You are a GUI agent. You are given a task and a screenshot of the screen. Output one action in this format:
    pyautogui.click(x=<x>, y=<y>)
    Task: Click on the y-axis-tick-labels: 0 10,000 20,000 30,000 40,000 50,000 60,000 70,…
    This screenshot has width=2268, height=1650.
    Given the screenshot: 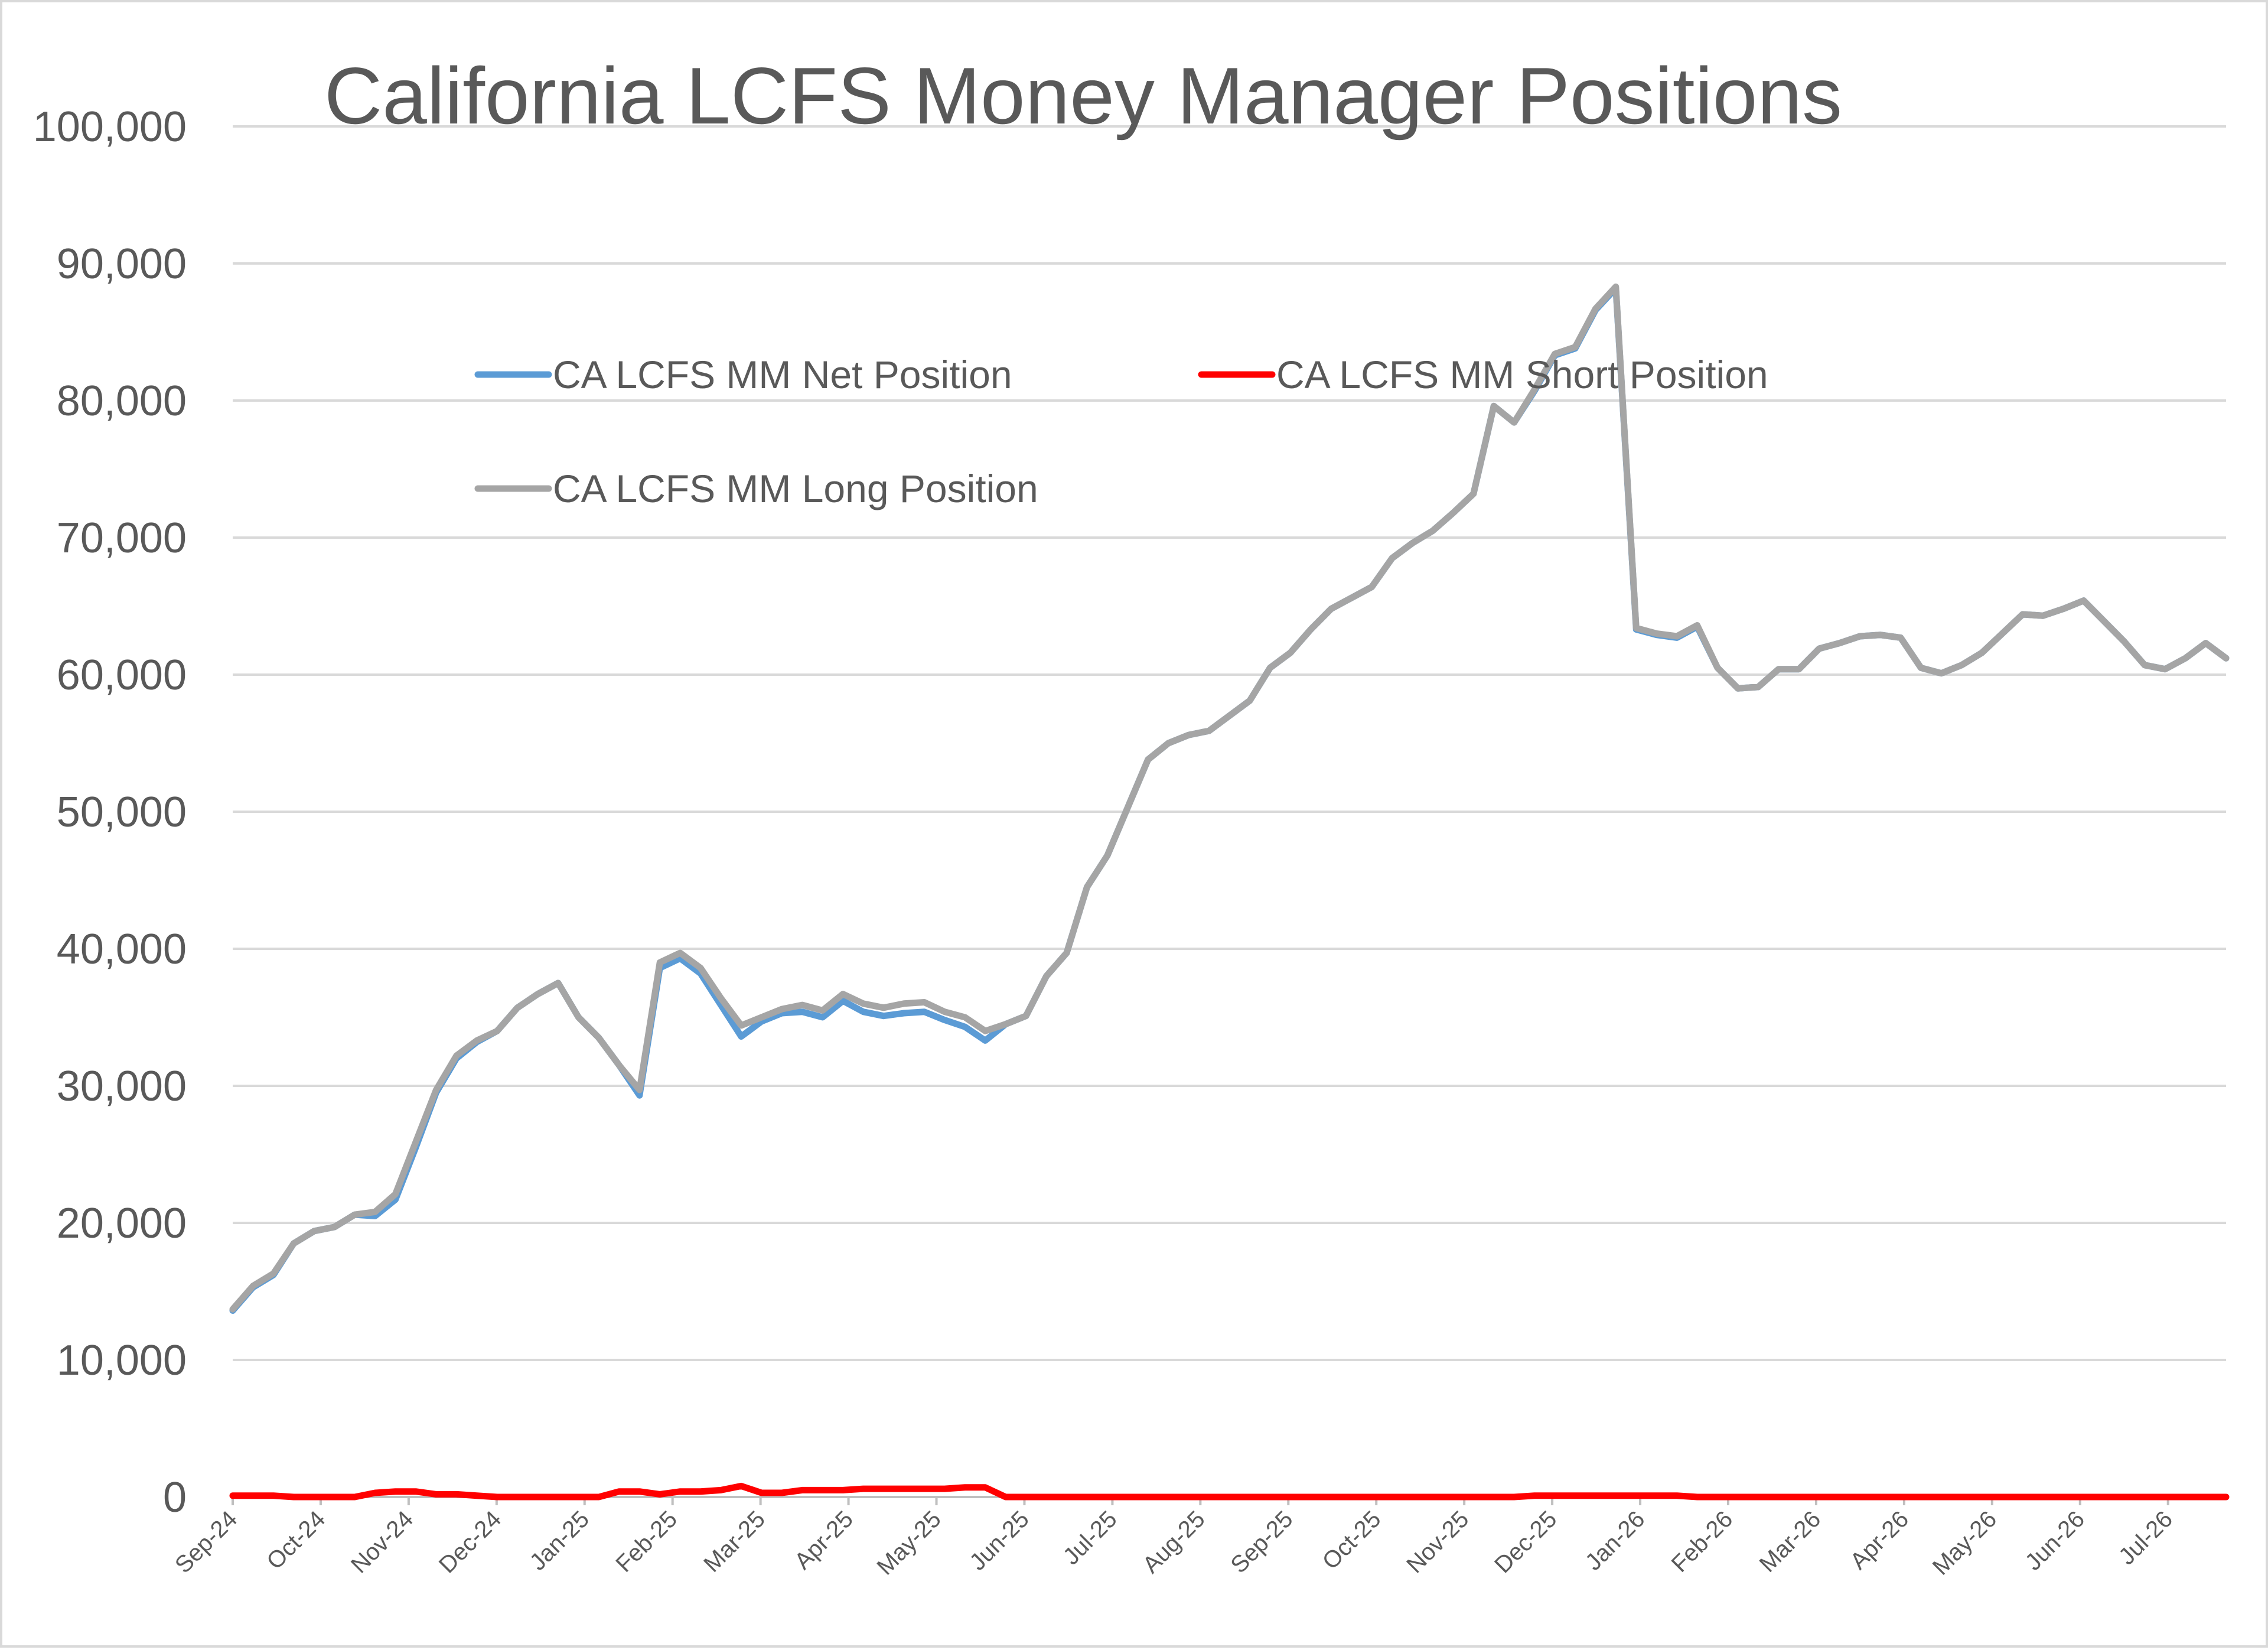 What is the action you would take?
    pyautogui.click(x=110, y=812)
    